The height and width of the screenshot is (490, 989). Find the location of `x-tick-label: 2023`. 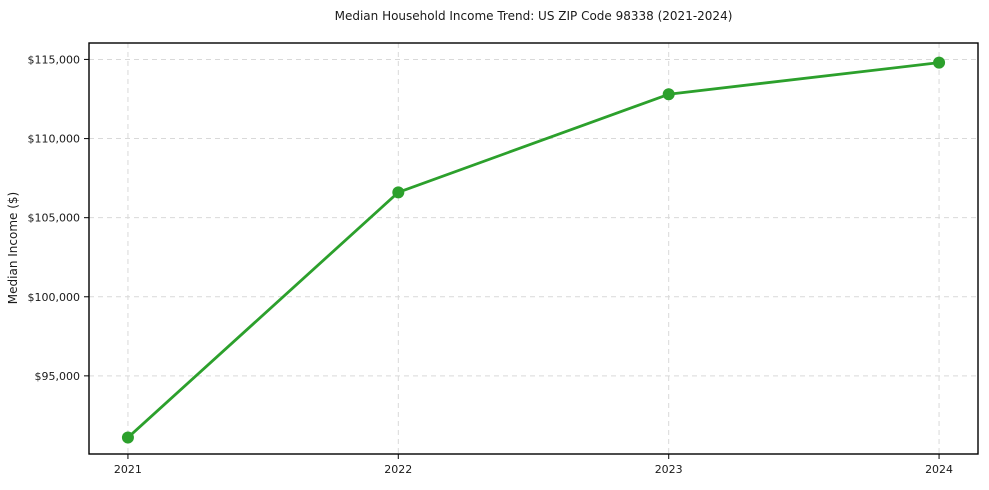

x-tick-label: 2023 is located at coordinates (669, 469).